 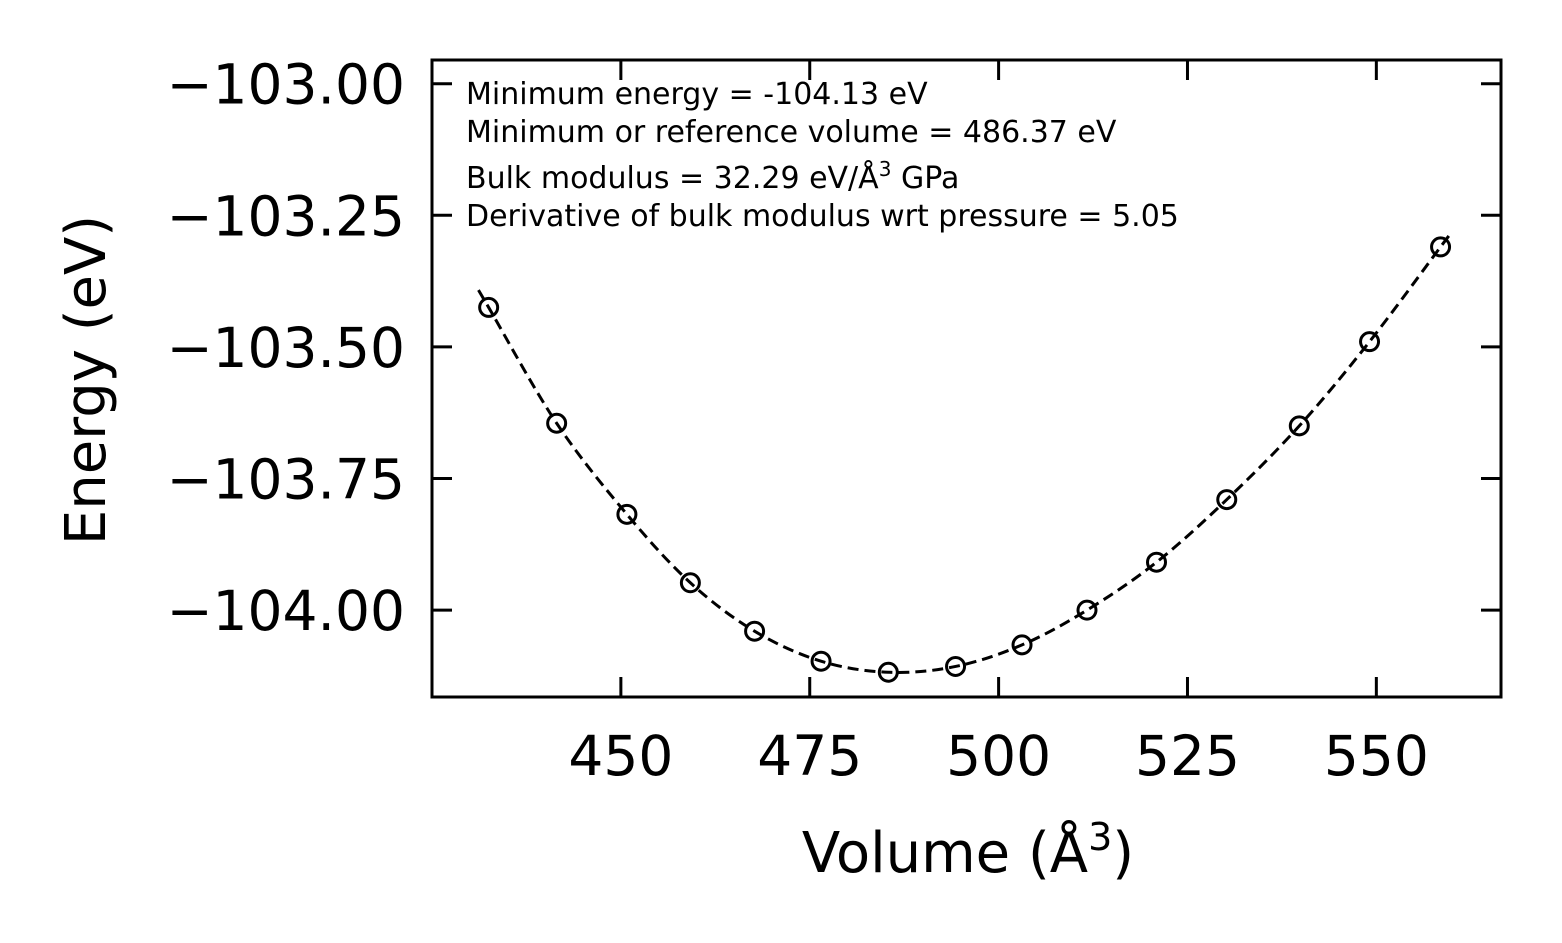 I want to click on x-tick-label: 450, so click(x=620, y=756).